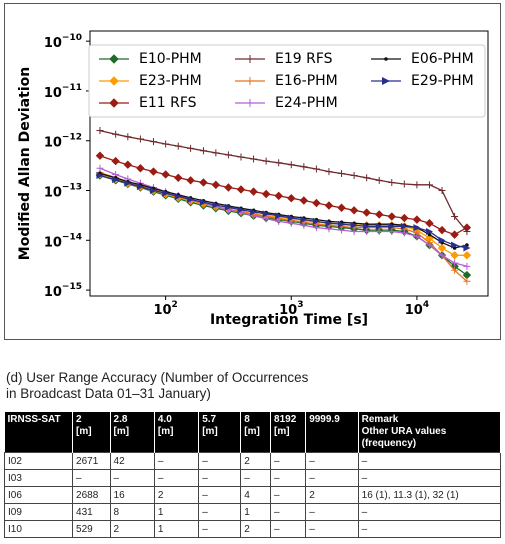  Describe the element at coordinates (132, 512) in the screenshot. I see `table-cell: 8` at that location.